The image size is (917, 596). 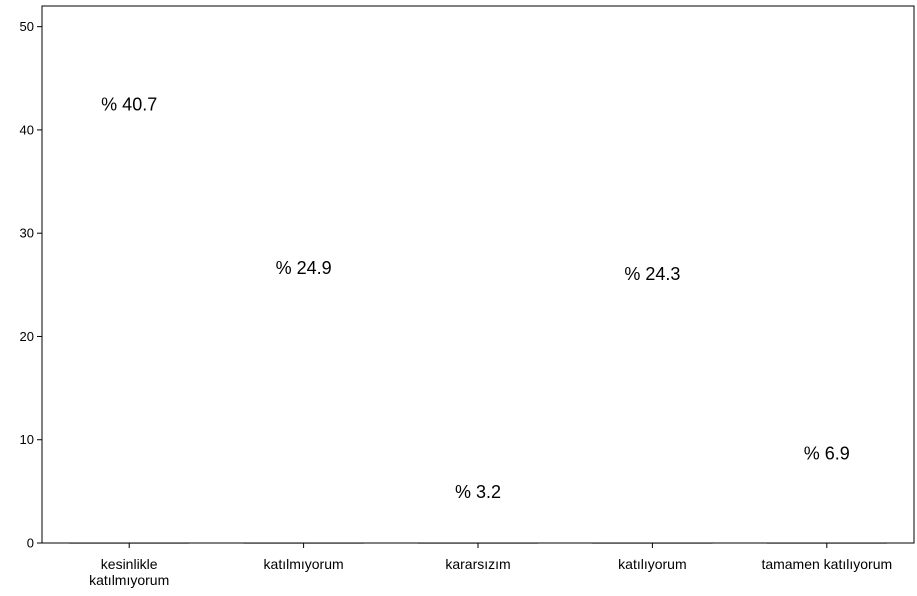 I want to click on x-tick-label: kararsızım, so click(x=477, y=564).